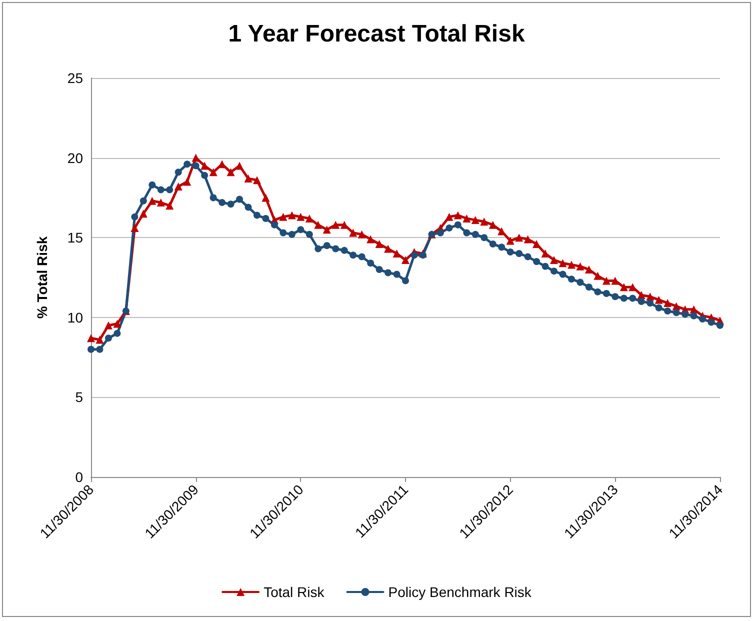  I want to click on legend-label: Total Risk, so click(295, 592).